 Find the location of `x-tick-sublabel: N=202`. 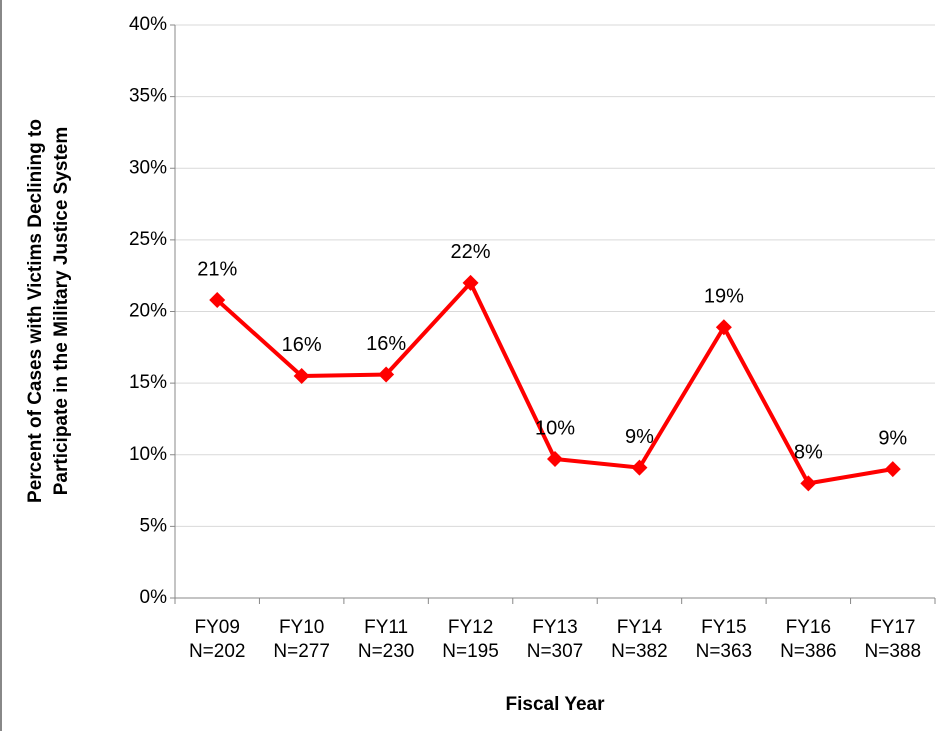

x-tick-sublabel: N=202 is located at coordinates (217, 651).